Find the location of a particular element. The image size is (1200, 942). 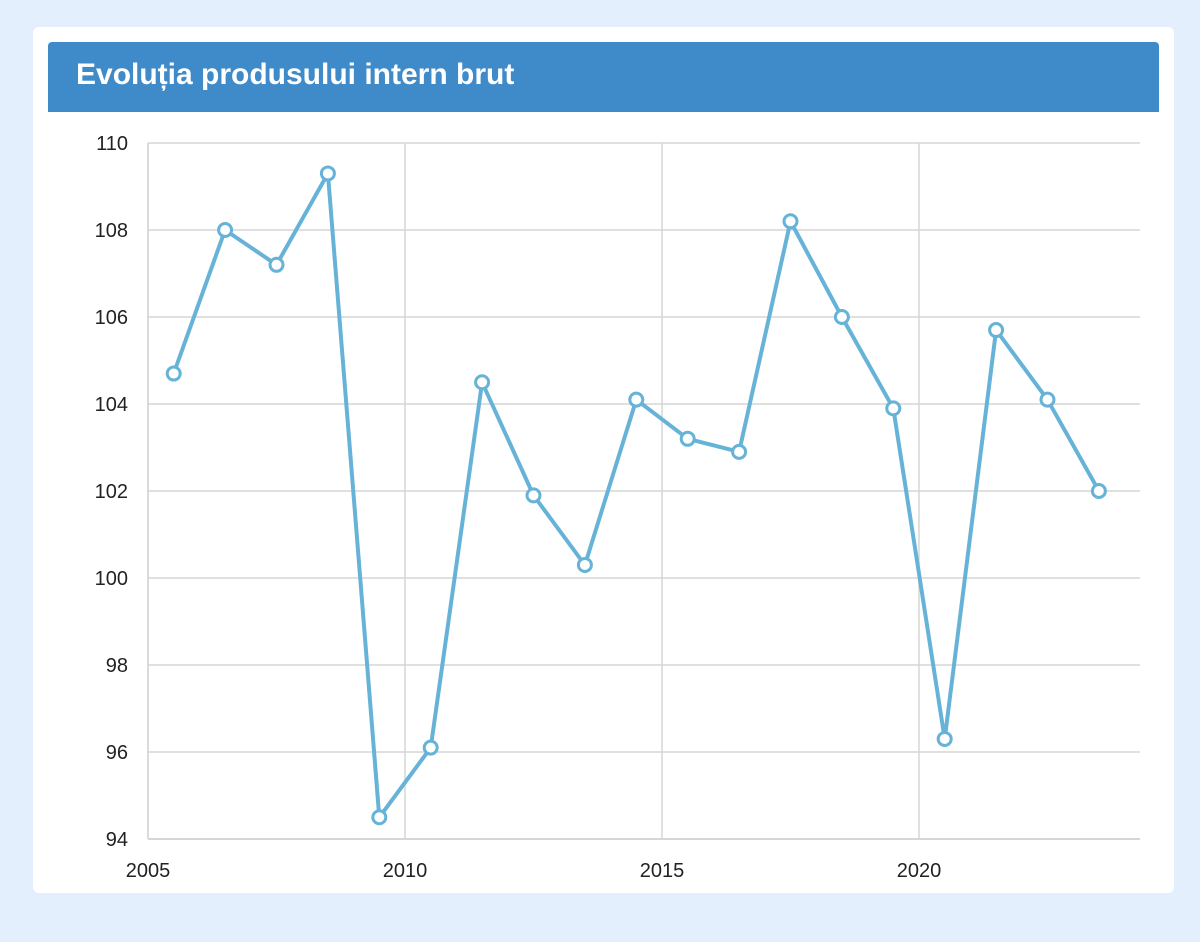

y-tick-labels: 94 96 98 100 102 104 106 108 110 is located at coordinates (111, 492).